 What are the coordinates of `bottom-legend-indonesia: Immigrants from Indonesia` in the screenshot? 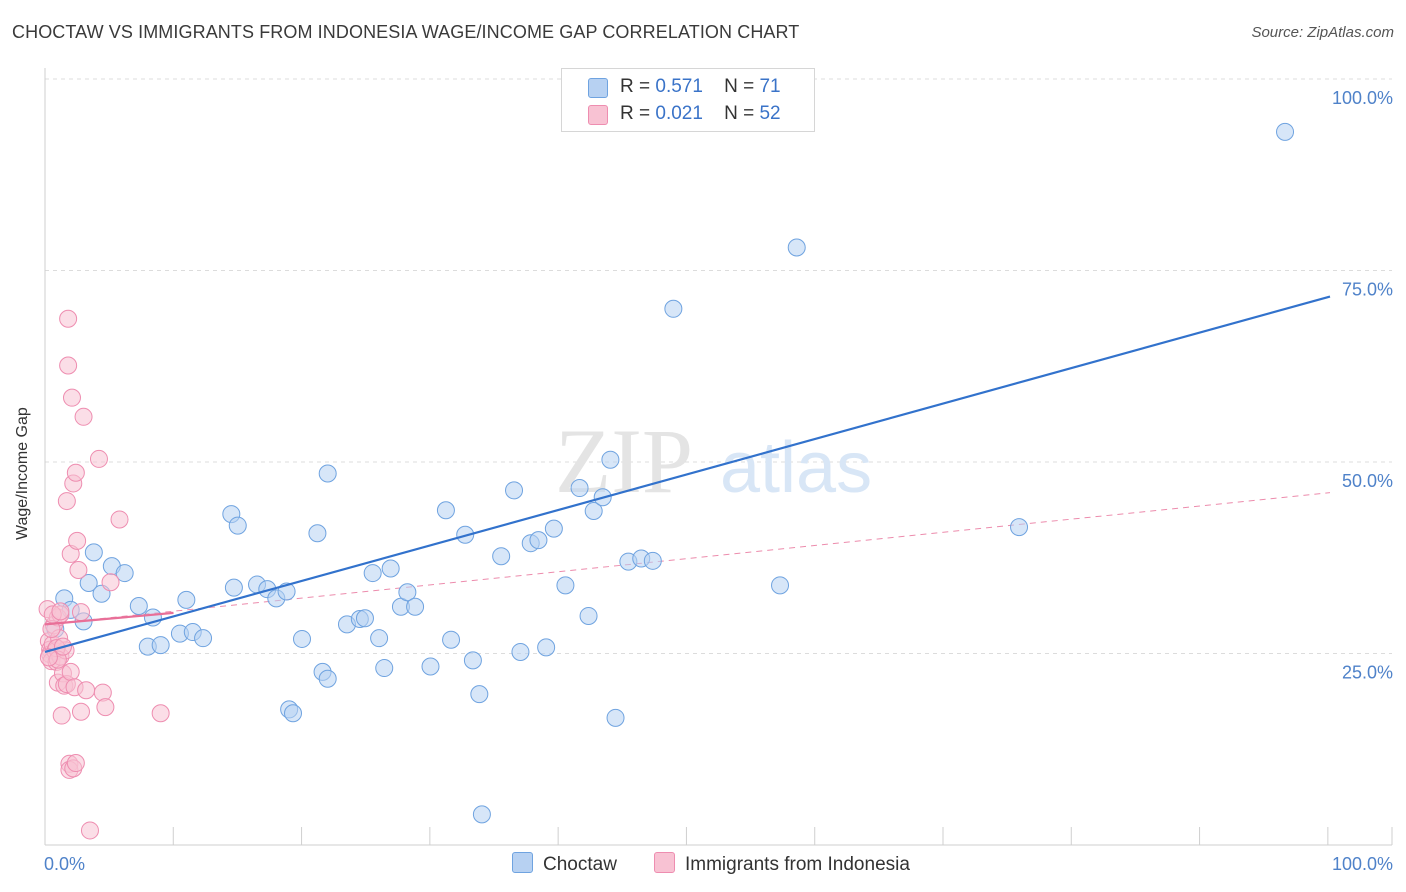 It's located at (782, 864).